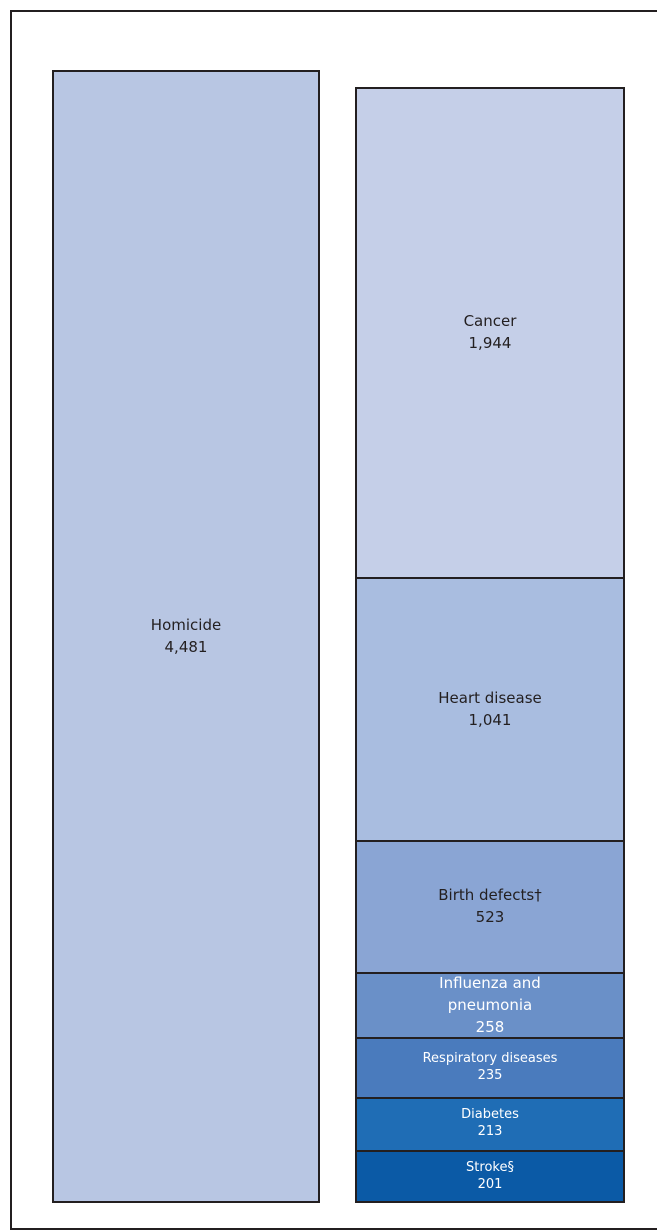  I want to click on series-name: Homicide, so click(186, 624).